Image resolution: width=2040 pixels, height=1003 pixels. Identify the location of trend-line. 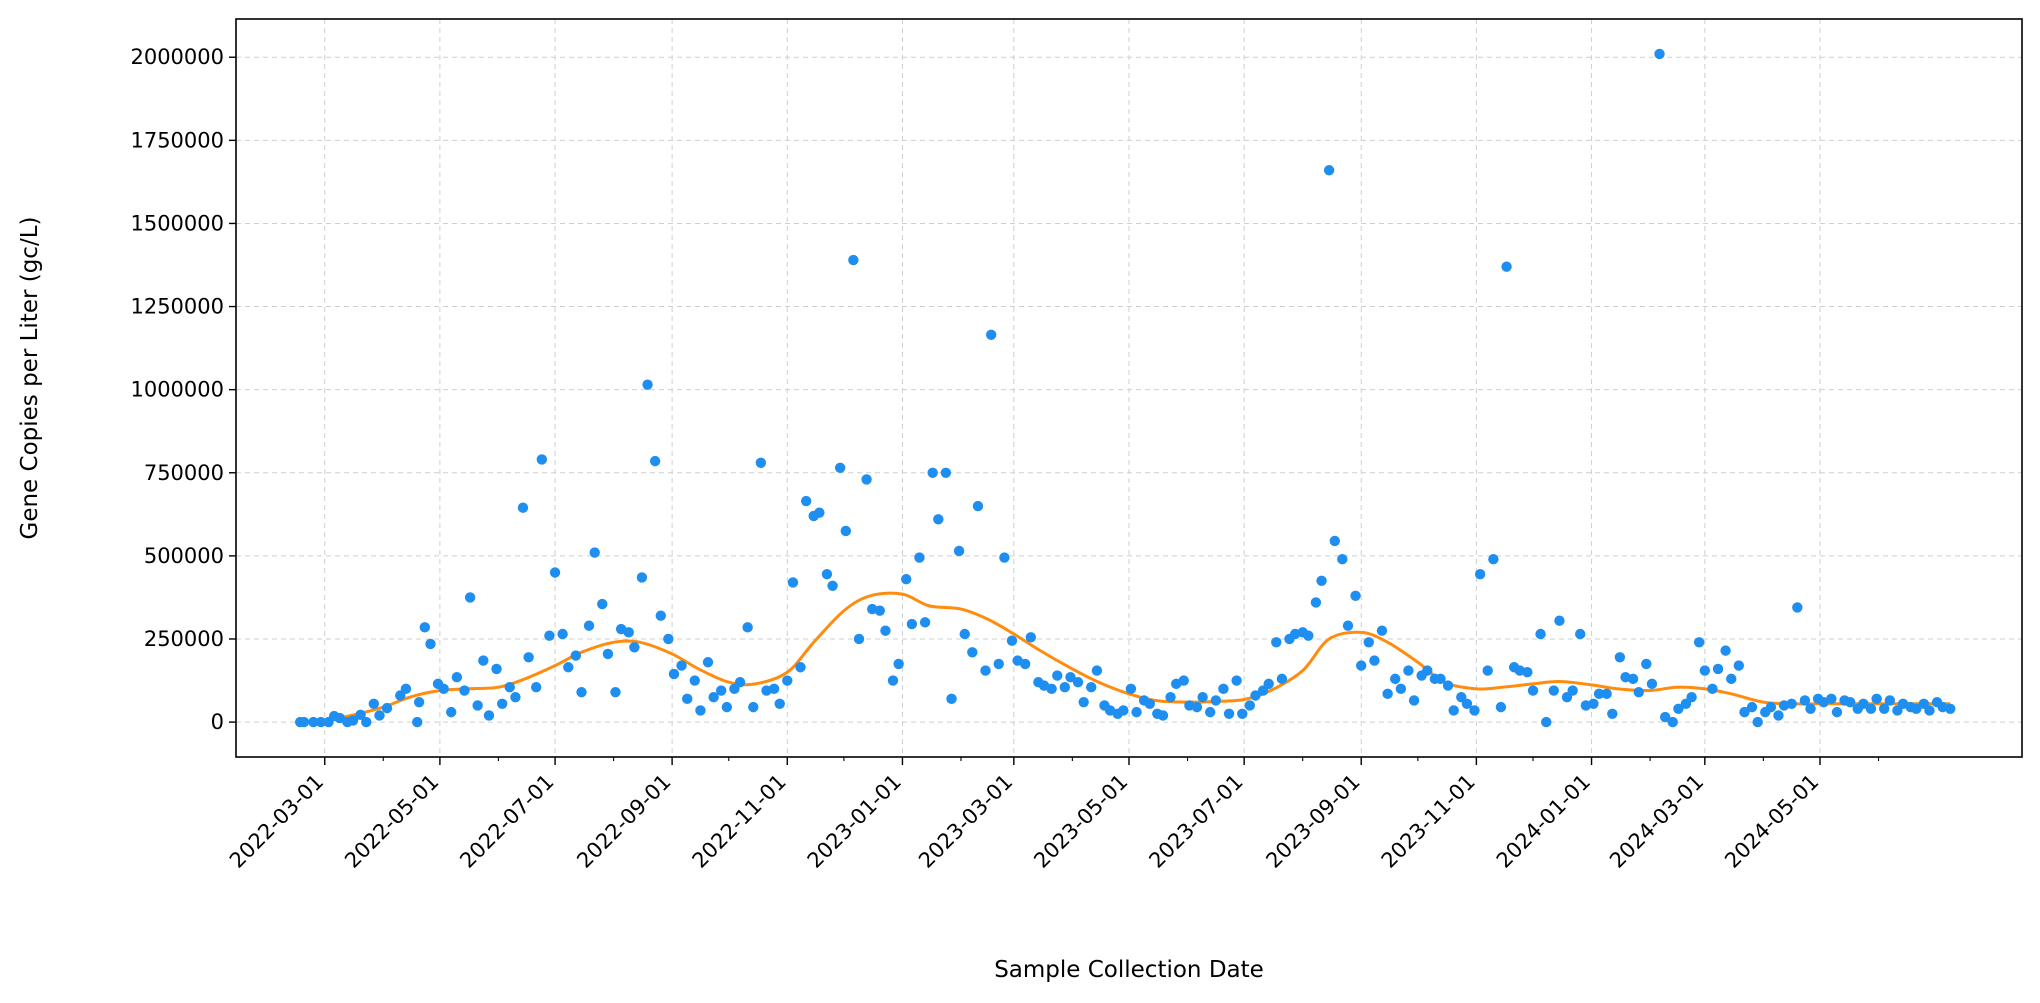
(1125, 657).